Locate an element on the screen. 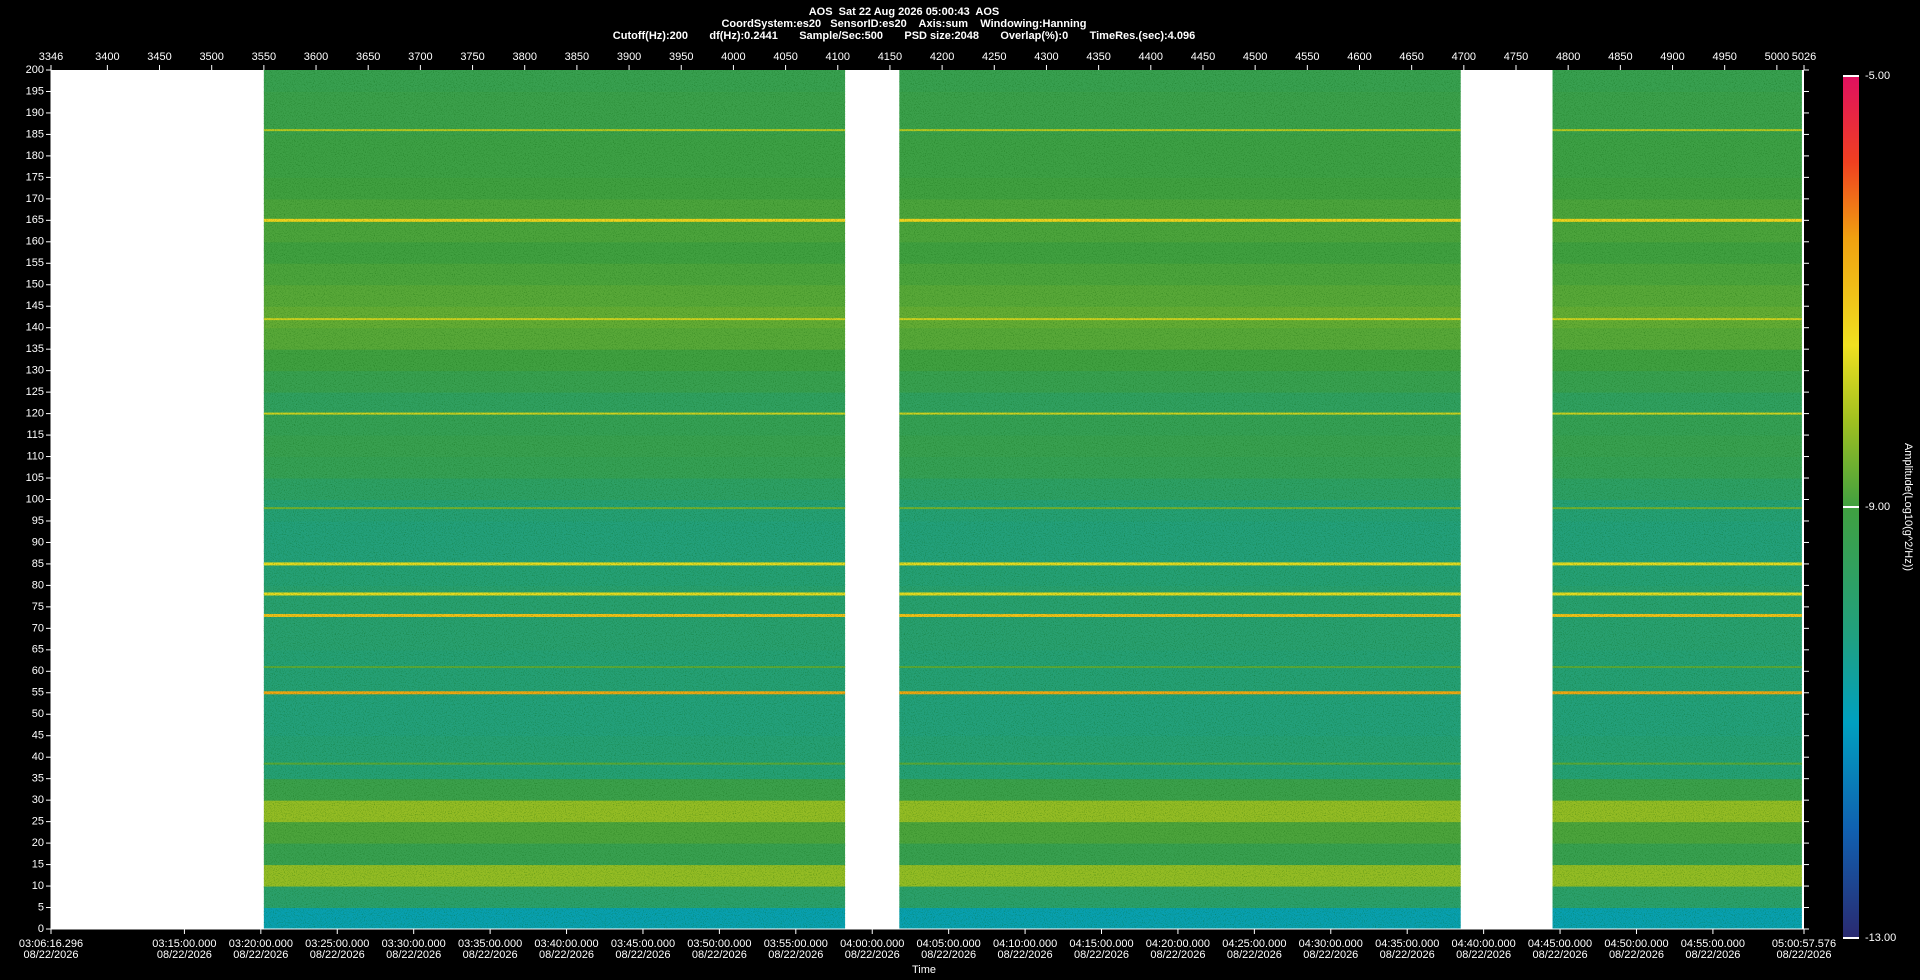 The height and width of the screenshot is (980, 1920). y-tick-label: 70 is located at coordinates (38, 628).